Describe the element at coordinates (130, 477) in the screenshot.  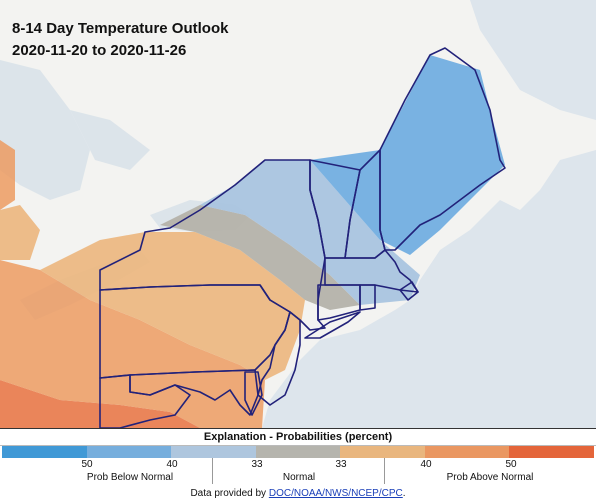
I see `legend-label-below-normal: Prob Below Normal` at that location.